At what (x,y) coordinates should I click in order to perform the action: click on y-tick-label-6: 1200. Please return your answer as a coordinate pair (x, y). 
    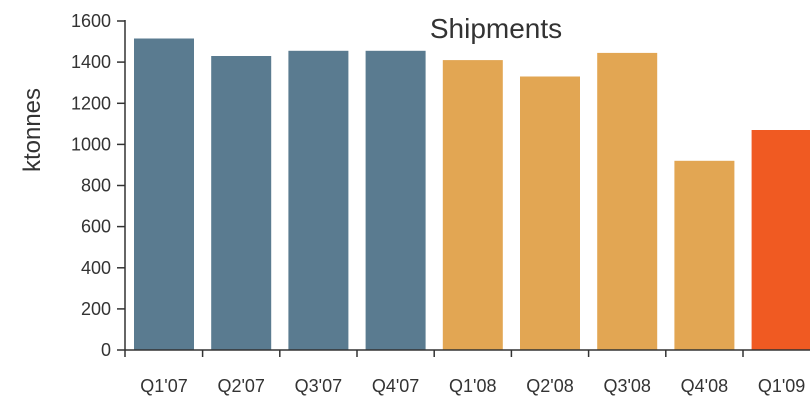
    Looking at the image, I should click on (91, 103).